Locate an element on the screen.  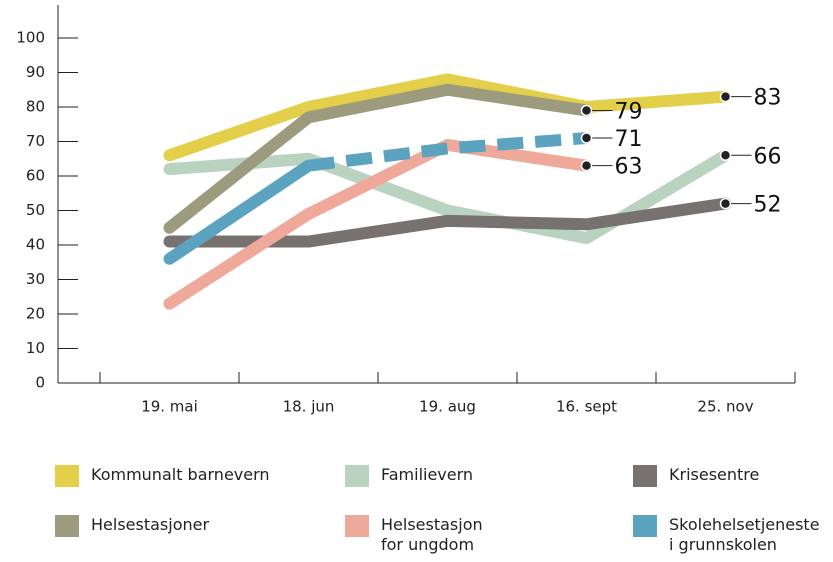
legend-item: Krisesentre is located at coordinates (696, 476).